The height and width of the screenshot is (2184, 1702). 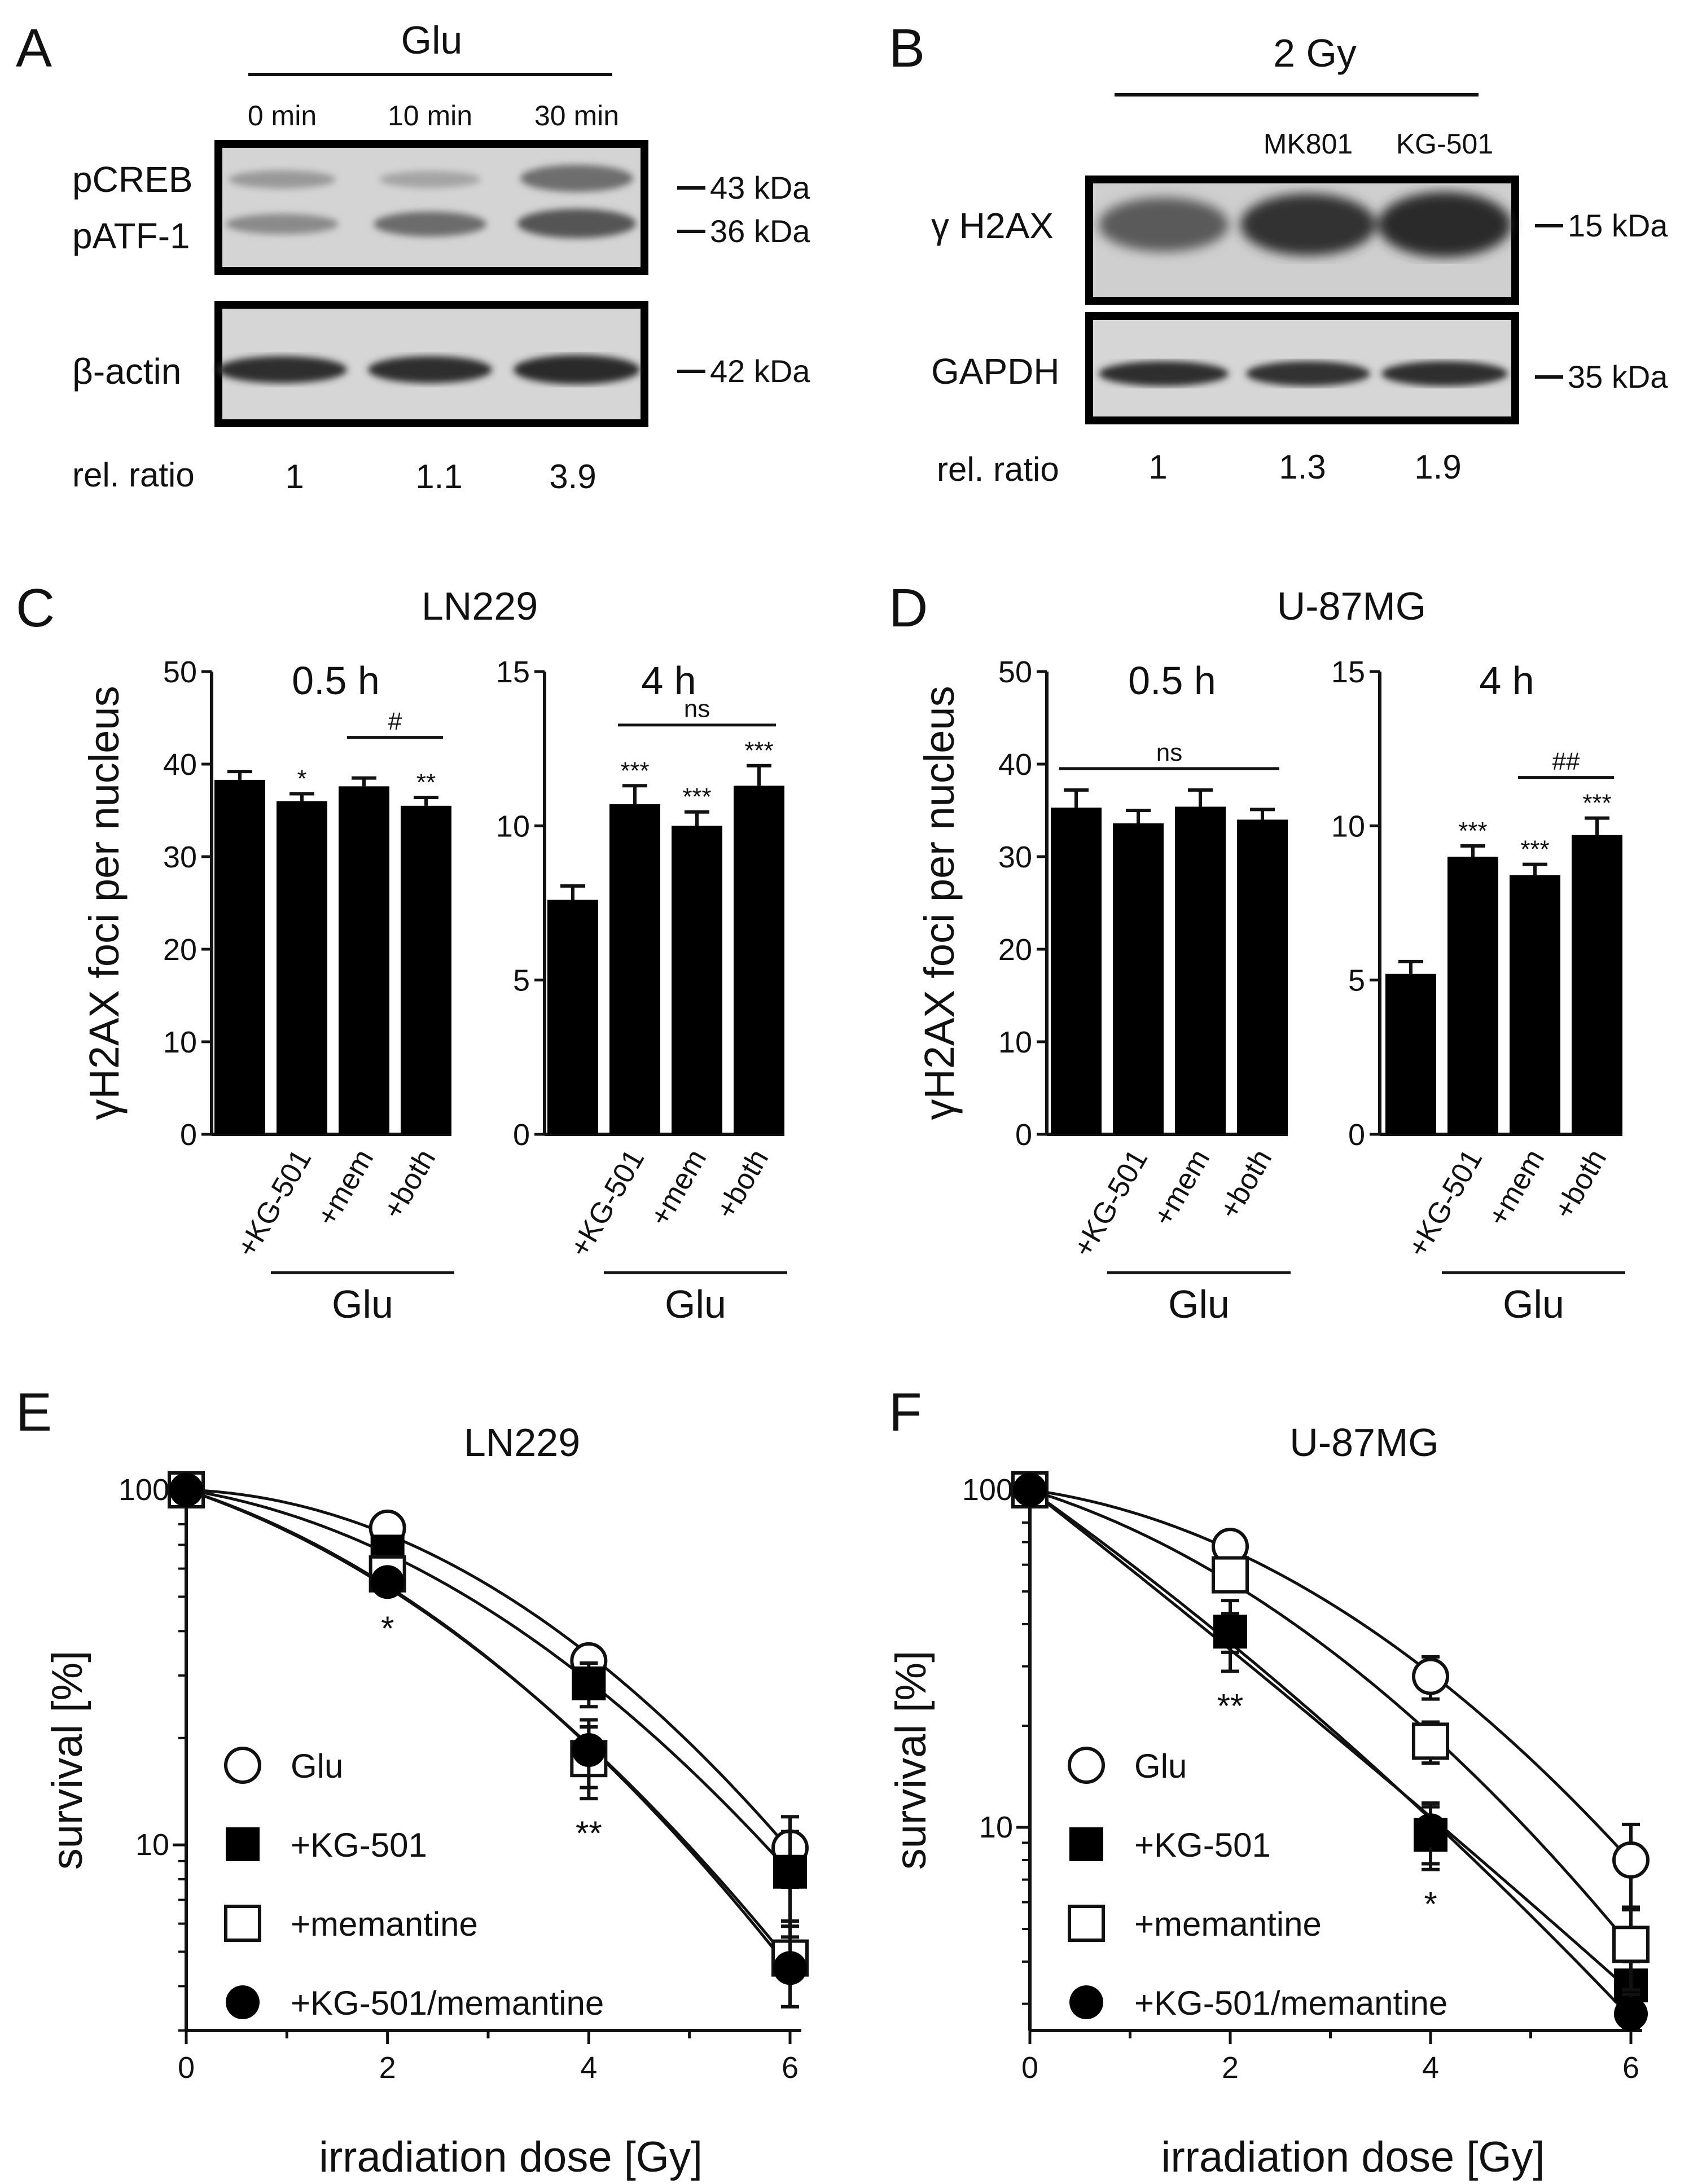 What do you see at coordinates (1437, 467) in the screenshot?
I see `ratio-value: 1.9` at bounding box center [1437, 467].